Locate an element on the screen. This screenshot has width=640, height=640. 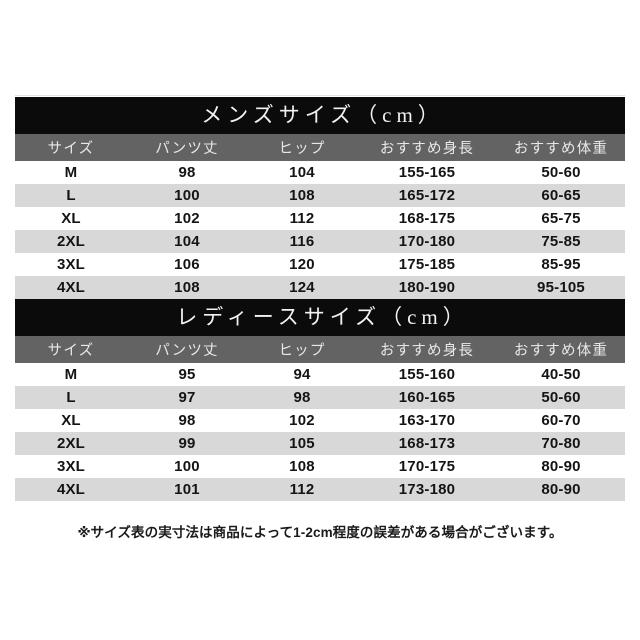
measurement-cell: 170-175 is located at coordinates (427, 466).